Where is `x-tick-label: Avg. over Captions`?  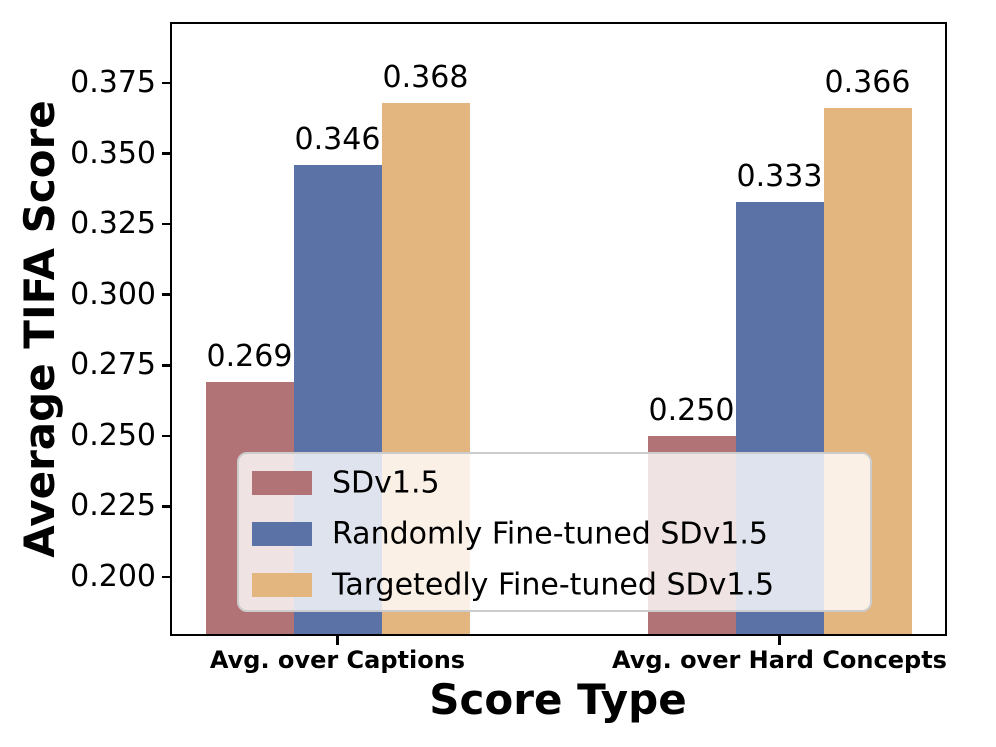 x-tick-label: Avg. over Captions is located at coordinates (337, 660).